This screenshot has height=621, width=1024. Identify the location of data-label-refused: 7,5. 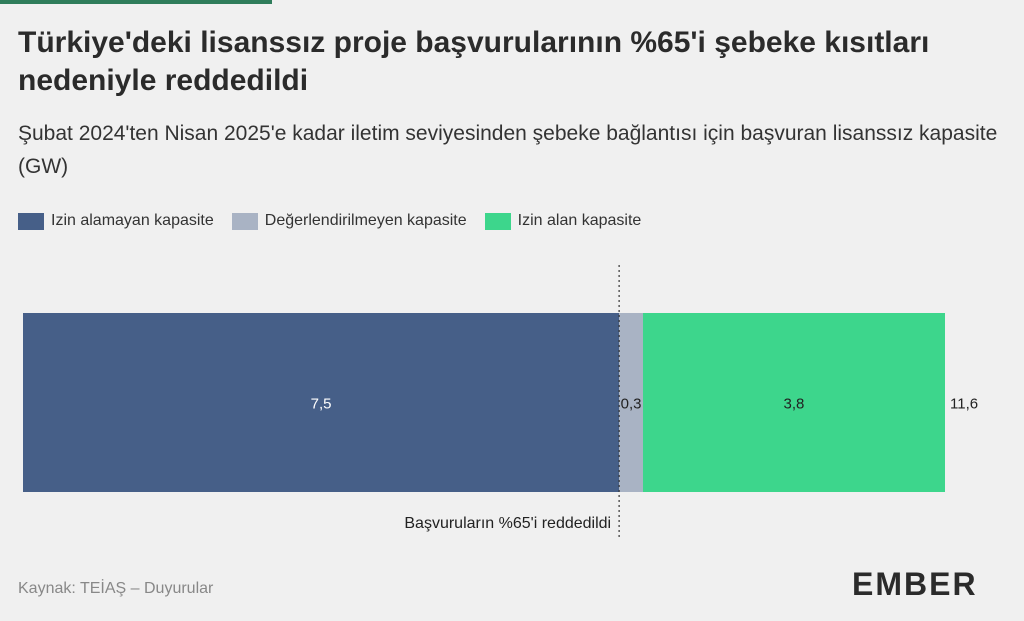
(321, 404).